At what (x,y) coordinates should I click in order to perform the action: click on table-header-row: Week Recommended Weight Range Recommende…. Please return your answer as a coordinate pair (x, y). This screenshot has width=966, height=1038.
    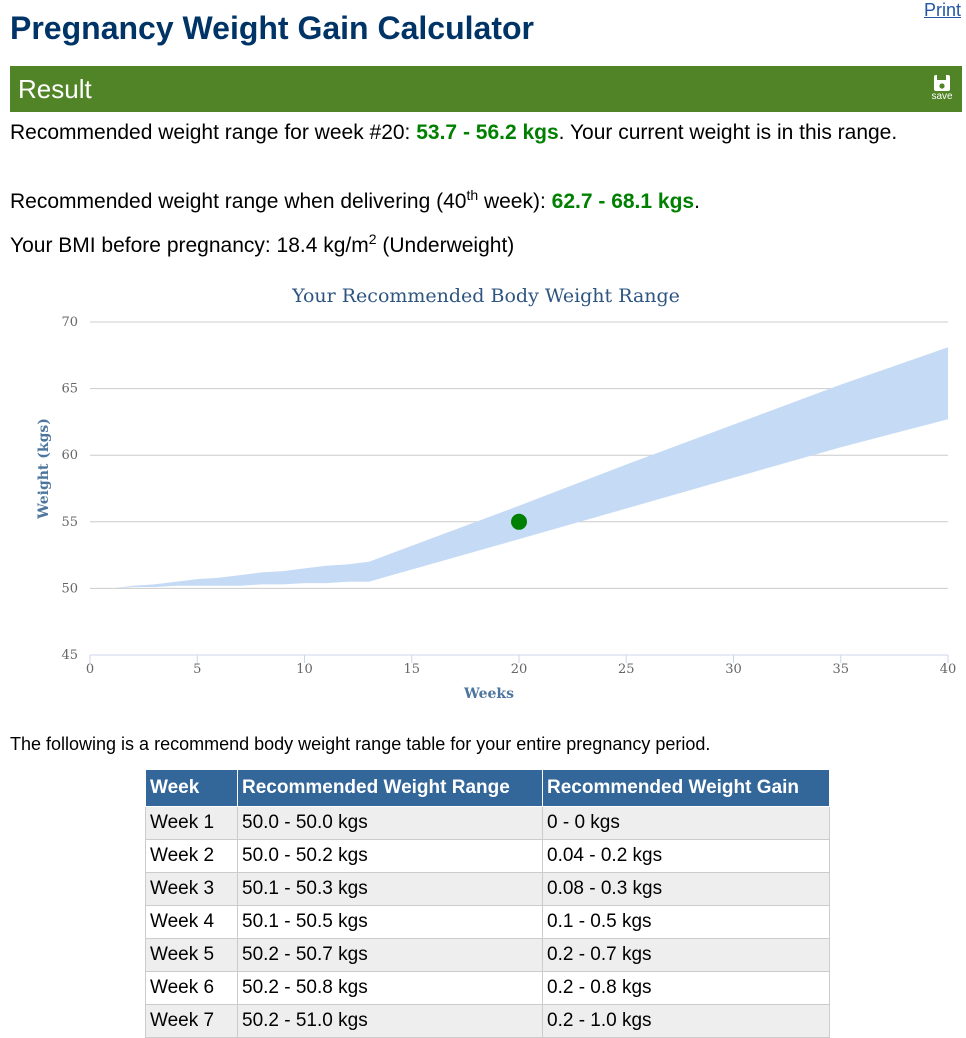
    Looking at the image, I should click on (487, 788).